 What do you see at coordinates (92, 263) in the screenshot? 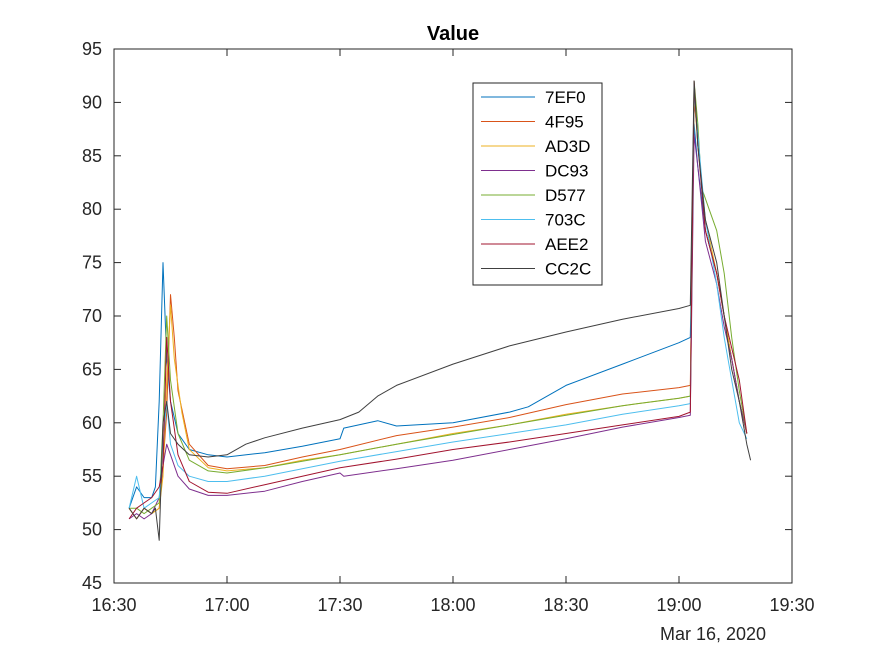
I see `y-tick-label: 75` at bounding box center [92, 263].